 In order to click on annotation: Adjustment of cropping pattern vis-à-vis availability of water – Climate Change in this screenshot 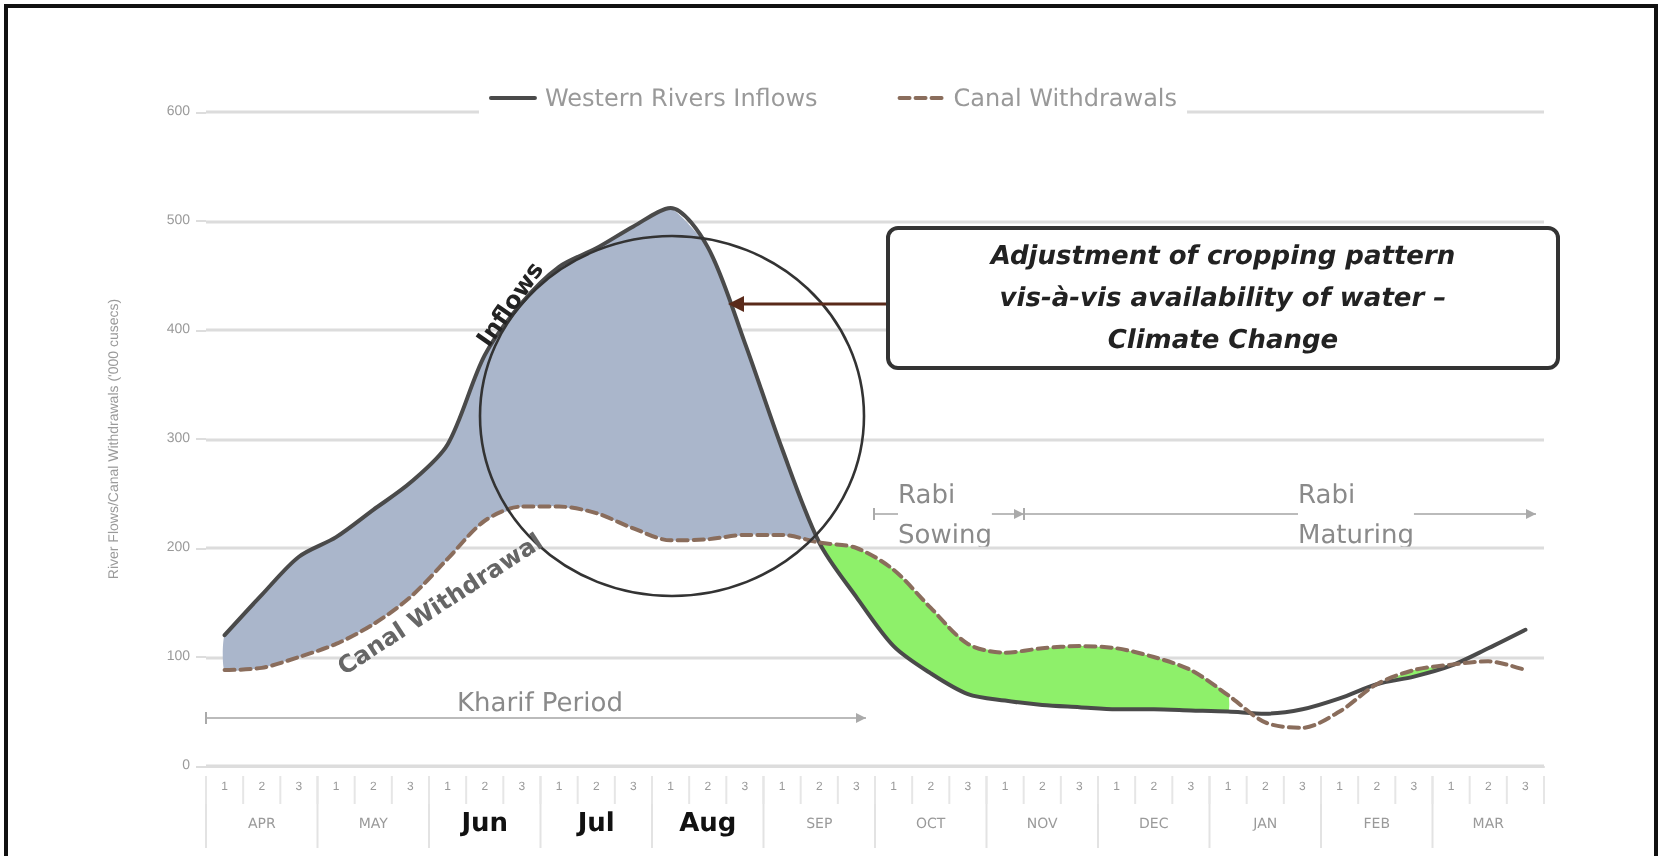, I will do `click(1223, 299)`.